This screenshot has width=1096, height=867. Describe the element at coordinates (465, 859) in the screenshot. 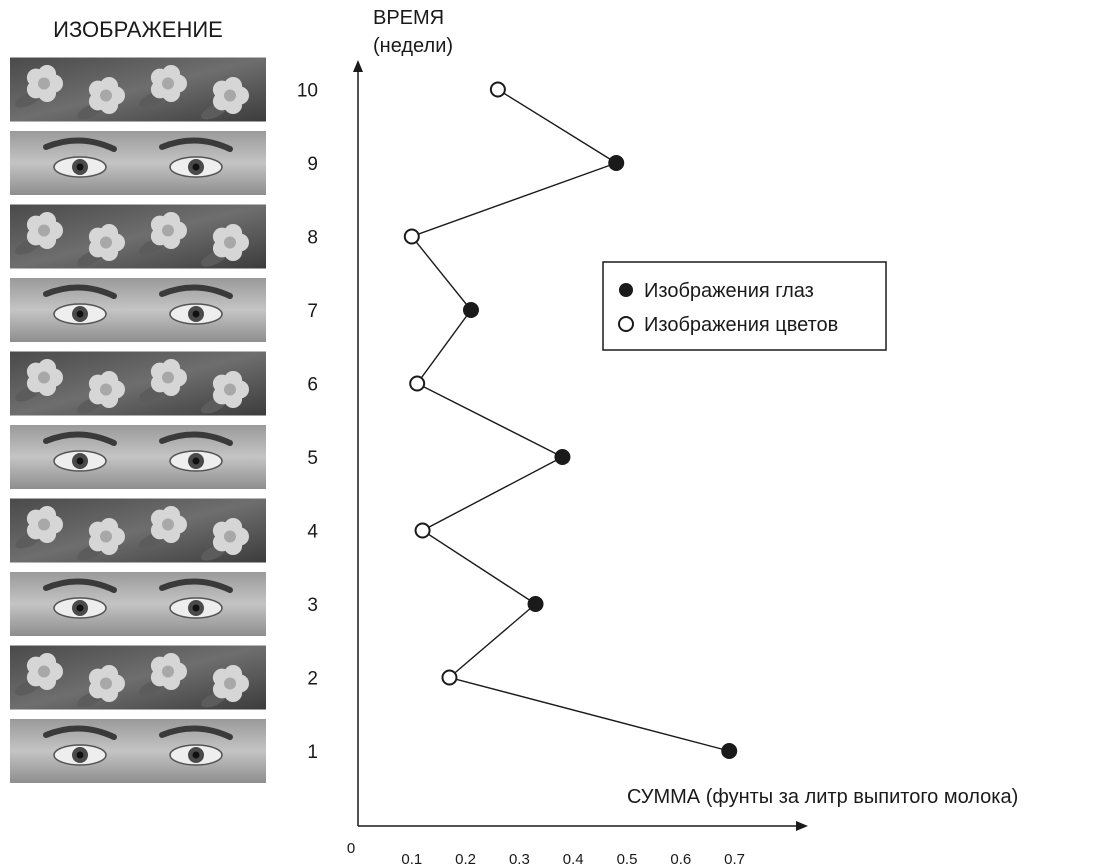

I see `x-tick-label: 0.2` at that location.